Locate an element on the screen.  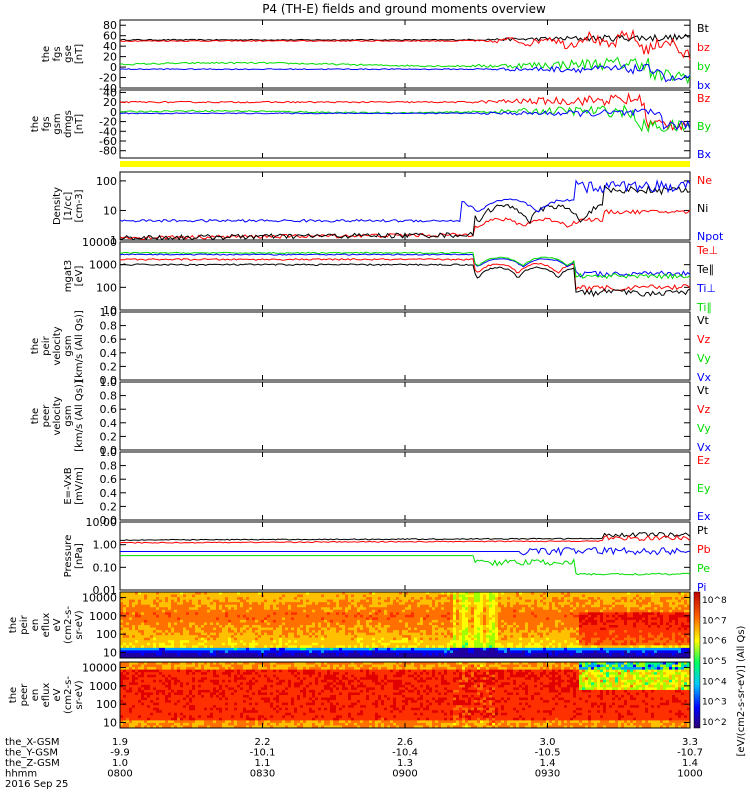
y-tick-label: 1.0 is located at coordinates (109, 382).